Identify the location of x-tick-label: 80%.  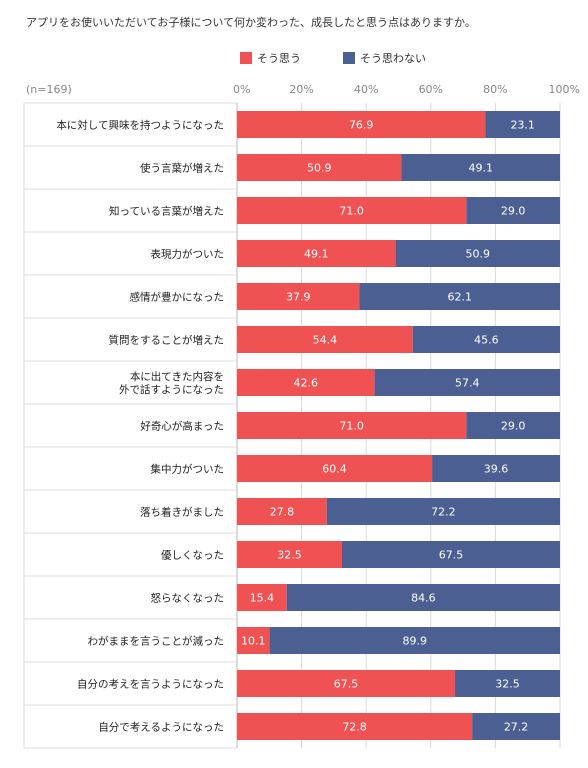
(495, 89).